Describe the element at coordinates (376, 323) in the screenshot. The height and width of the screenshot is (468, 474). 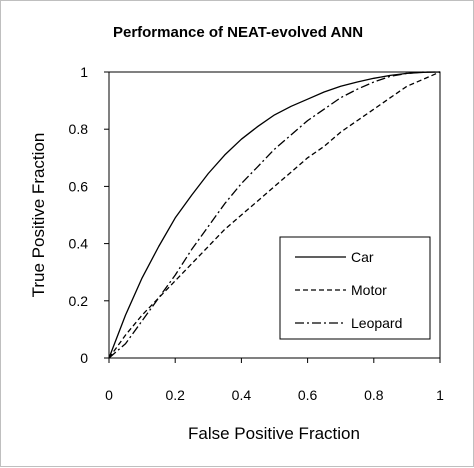
I see `legend-label-leopard: Leopard` at that location.